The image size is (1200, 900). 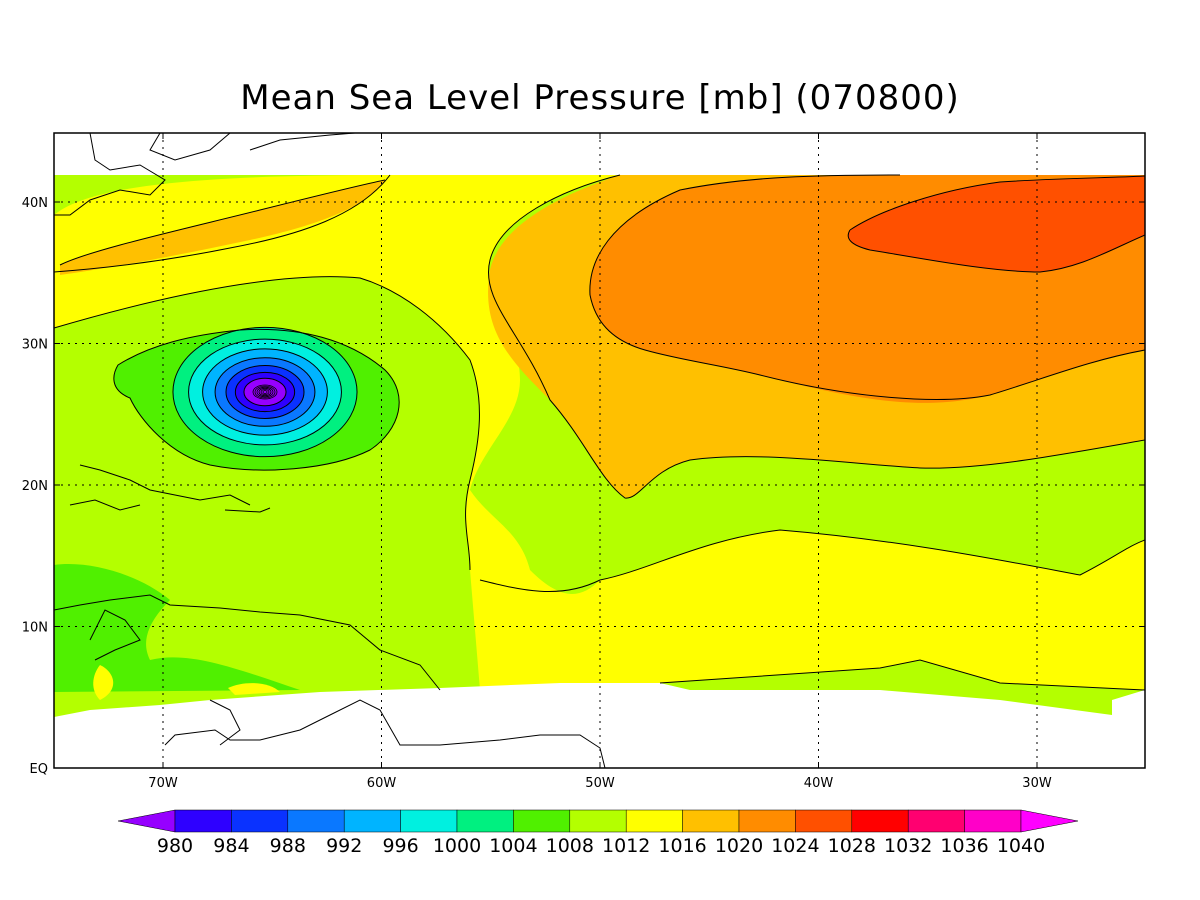 What do you see at coordinates (400, 846) in the screenshot?
I see `colorbar-label: 996` at bounding box center [400, 846].